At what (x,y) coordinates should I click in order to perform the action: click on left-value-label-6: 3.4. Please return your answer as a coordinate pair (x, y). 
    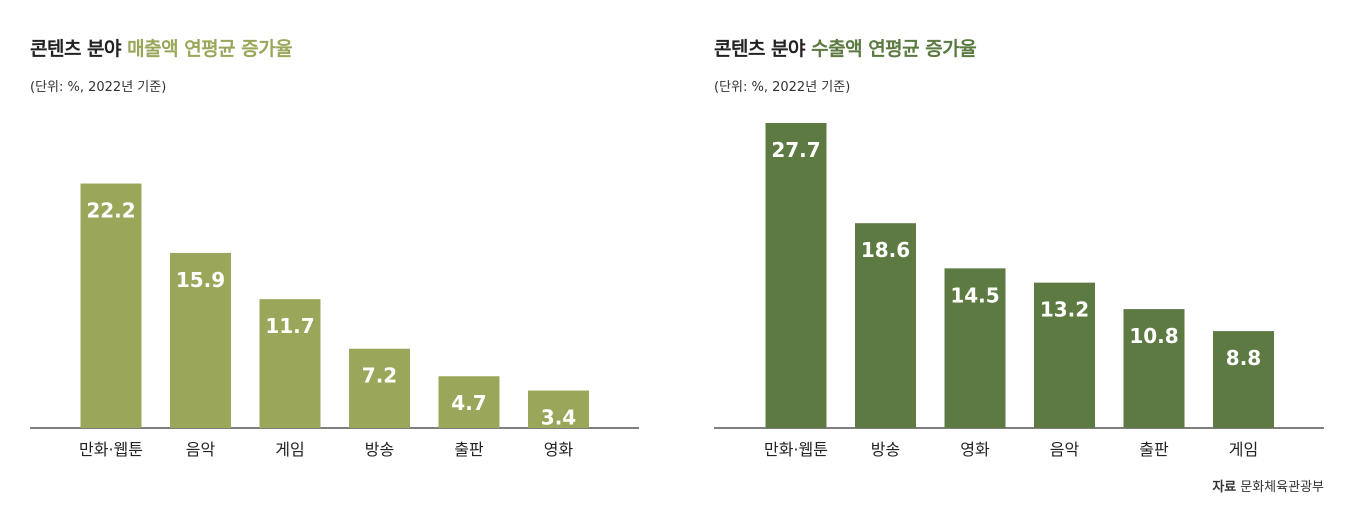
    Looking at the image, I should click on (558, 418).